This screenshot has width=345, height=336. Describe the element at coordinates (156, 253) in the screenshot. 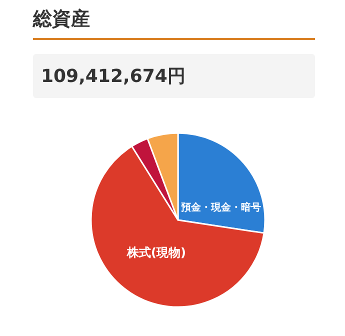

I see `slice-label: 株式(現物)` at that location.